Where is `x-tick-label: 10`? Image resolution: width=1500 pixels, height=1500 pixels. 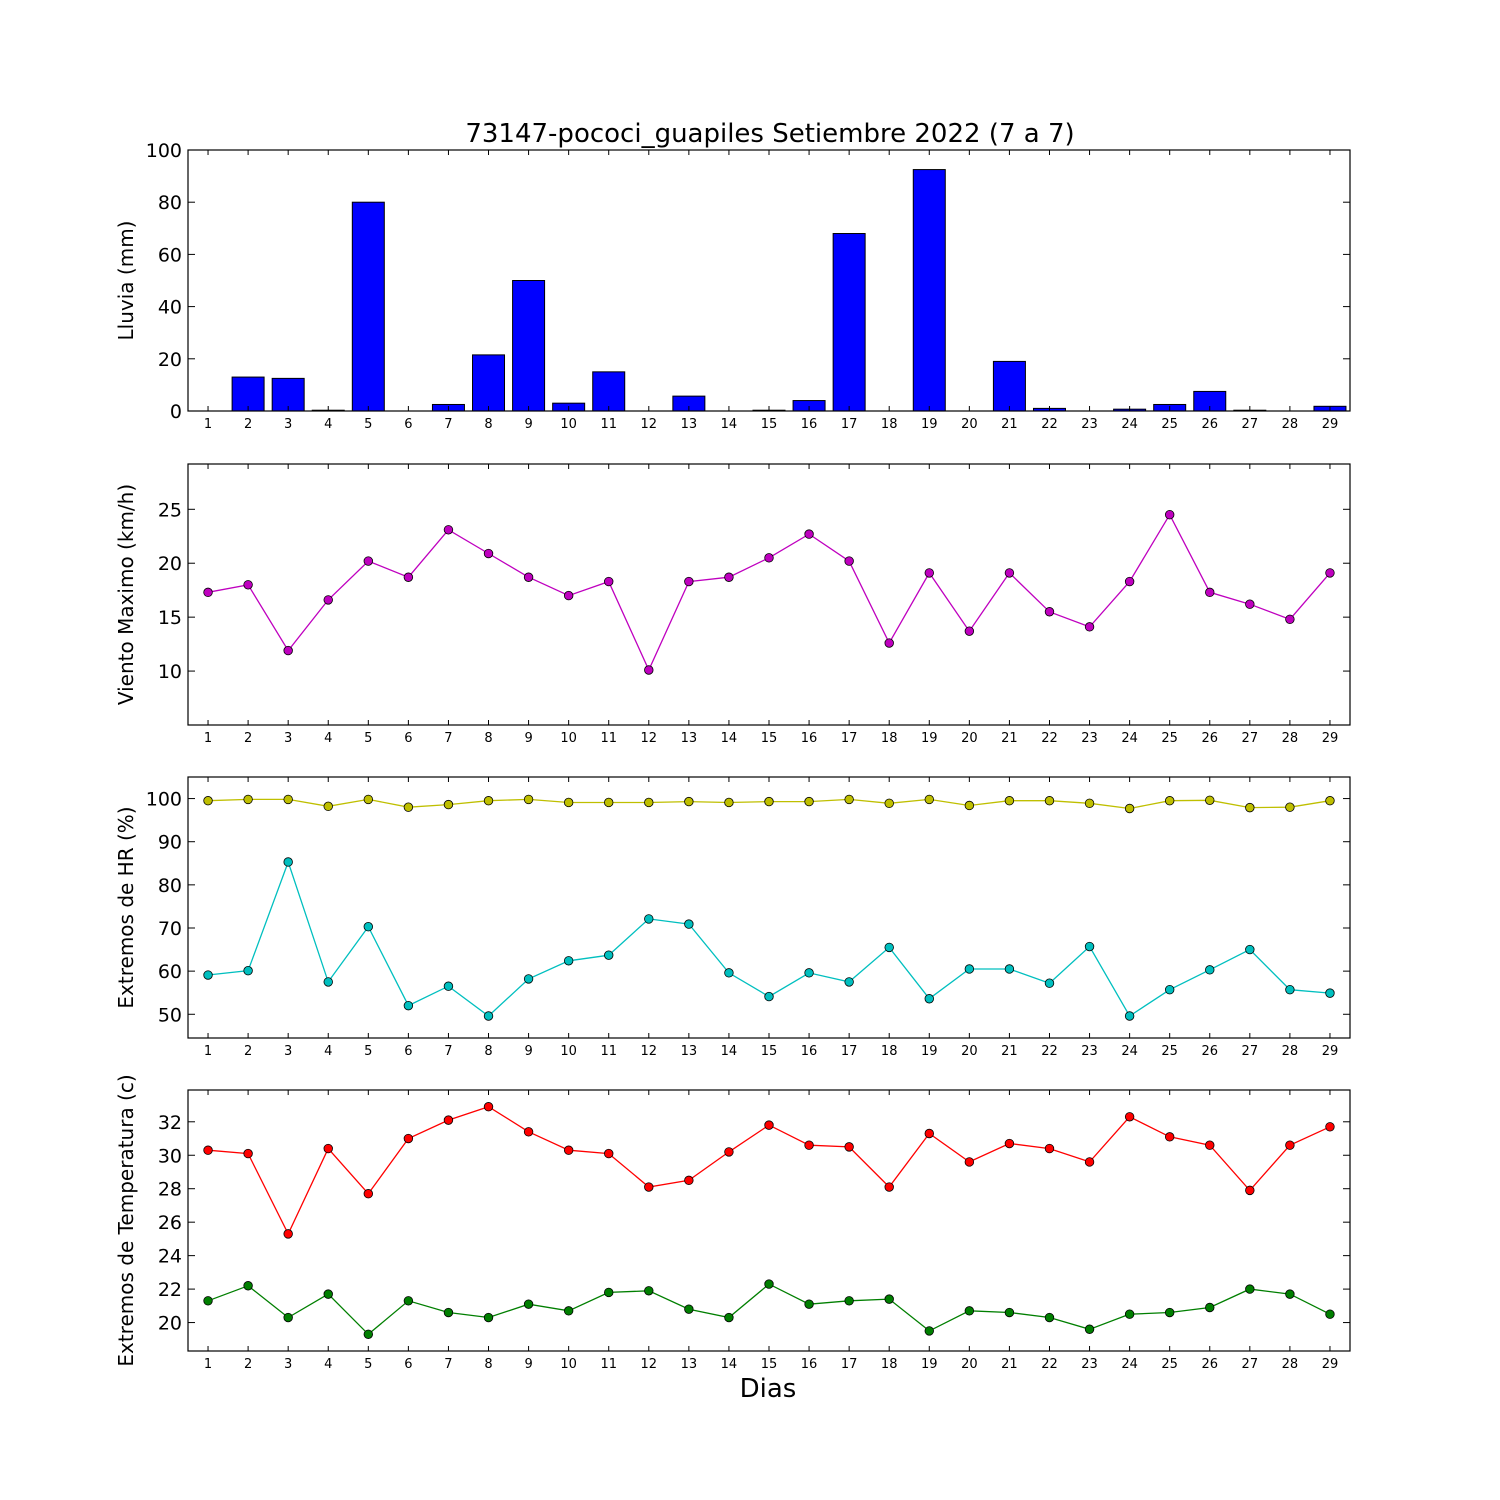
x-tick-label: 10 is located at coordinates (568, 1051).